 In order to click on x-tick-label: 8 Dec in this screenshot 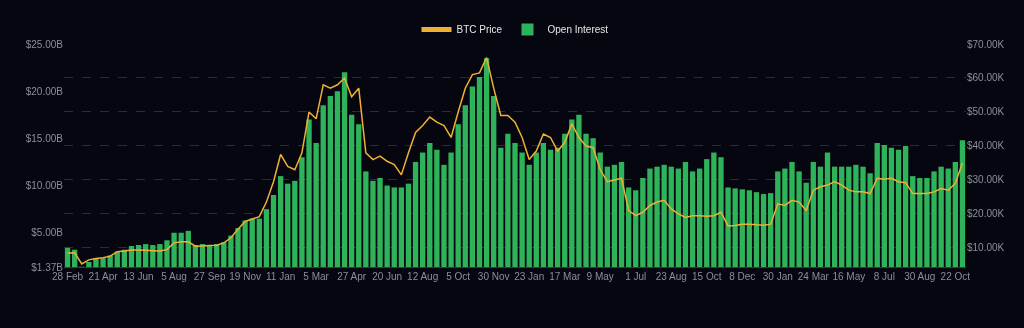, I will do `click(742, 276)`.